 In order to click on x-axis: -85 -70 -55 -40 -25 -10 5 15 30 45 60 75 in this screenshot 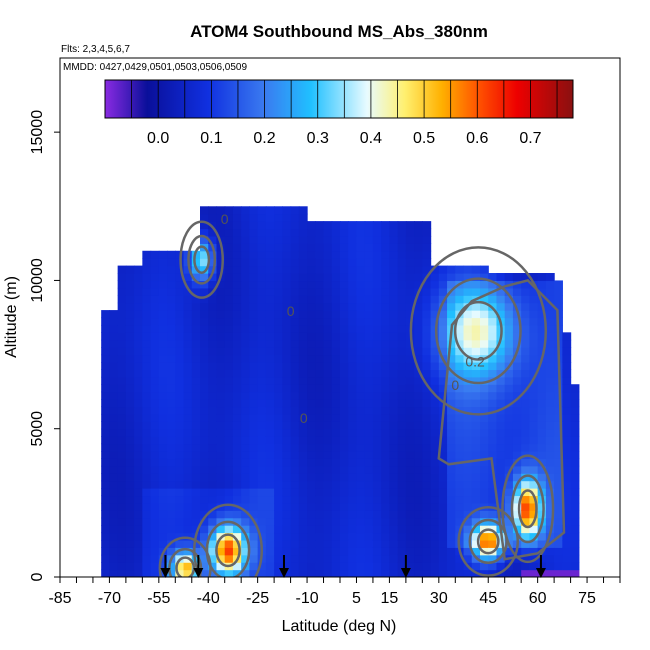, I will do `click(334, 592)`.